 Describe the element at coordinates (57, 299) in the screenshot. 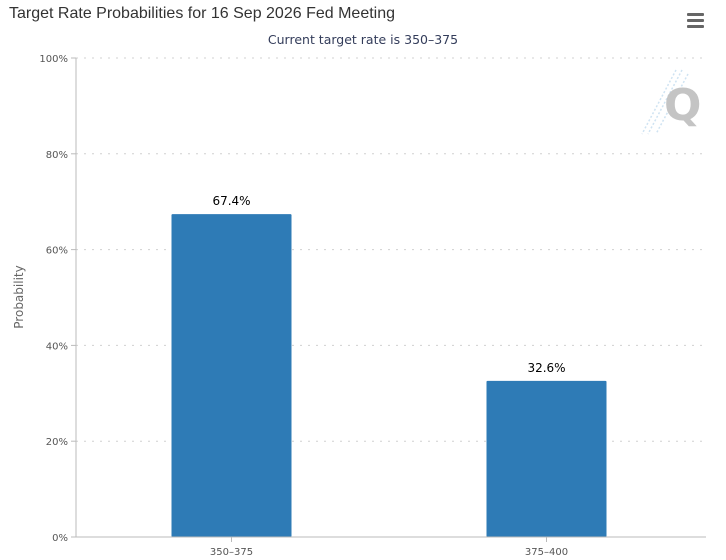

I see `y-tick-layer: 0% 20% 40% 60% 80% 100%` at that location.